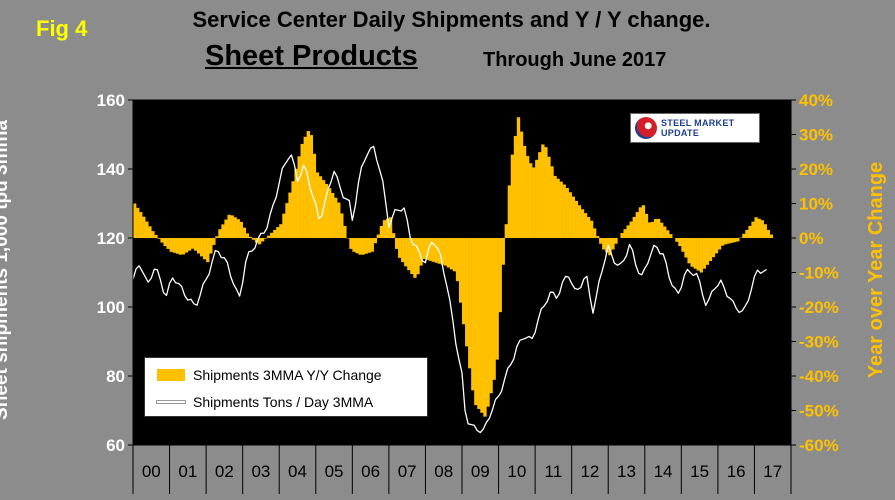  I want to click on y-right-tick-label: -60%, so click(819, 445).